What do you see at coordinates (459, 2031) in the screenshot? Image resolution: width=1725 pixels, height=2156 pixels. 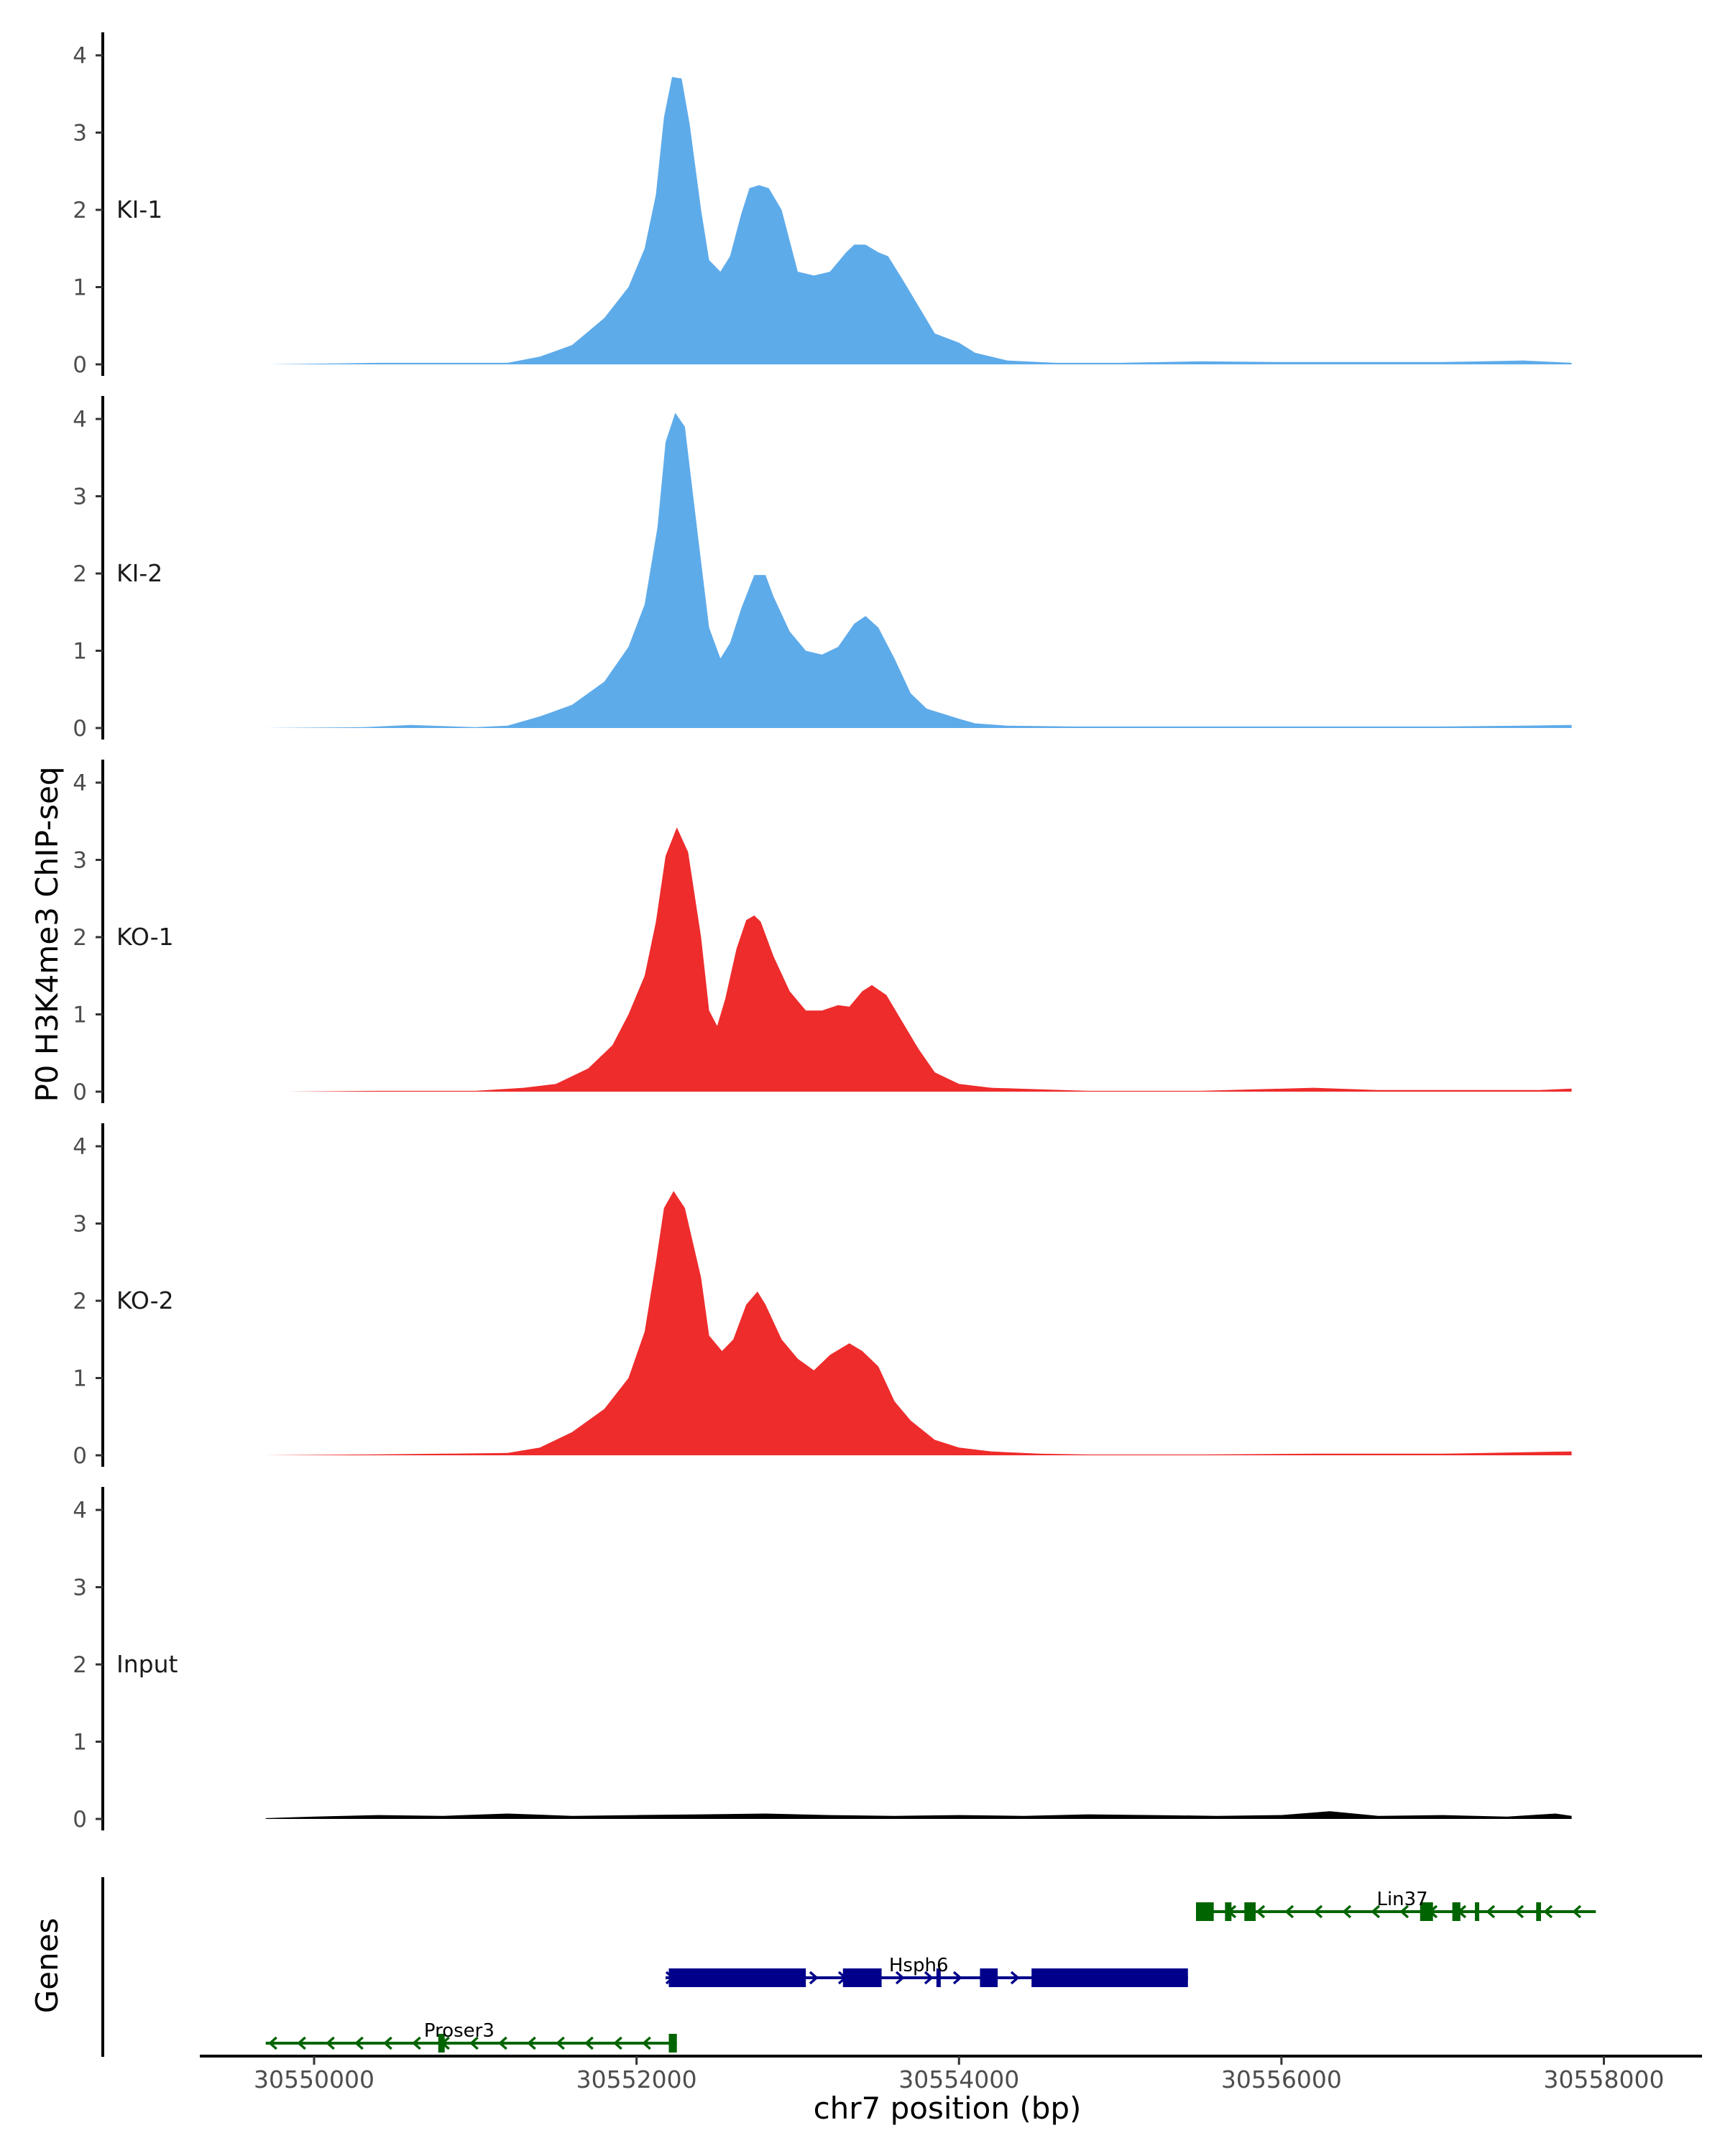 I see `gene-label: Proser3` at bounding box center [459, 2031].